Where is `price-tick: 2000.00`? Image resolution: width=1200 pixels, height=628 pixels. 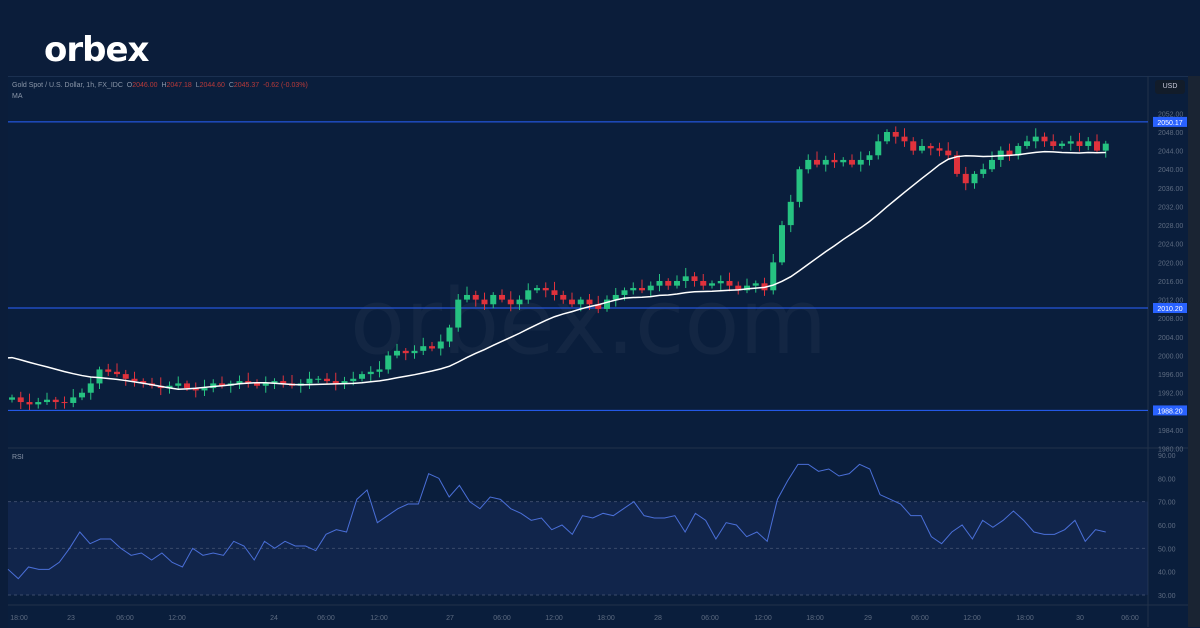 price-tick: 2000.00 is located at coordinates (1170, 356).